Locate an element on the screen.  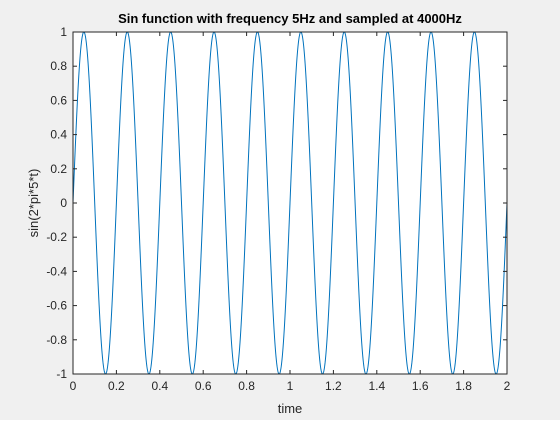
y-tick-label: -0.6 is located at coordinates (56, 306).